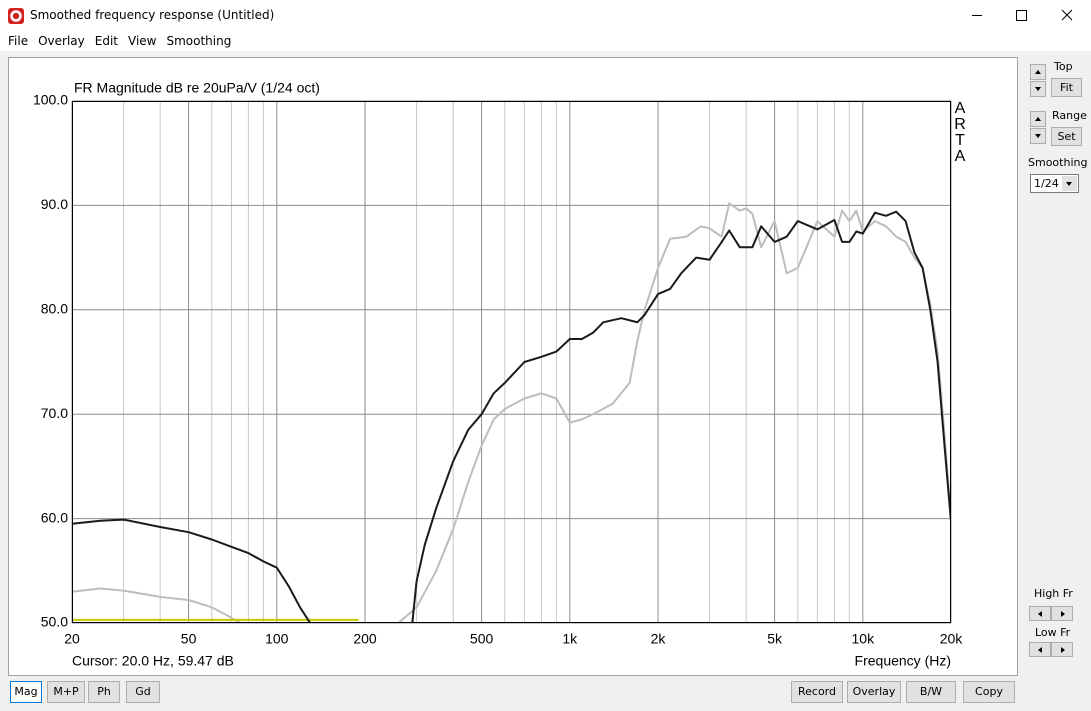 The image size is (1091, 711). Describe the element at coordinates (659, 639) in the screenshot. I see `x-tick-label: 2k` at that location.